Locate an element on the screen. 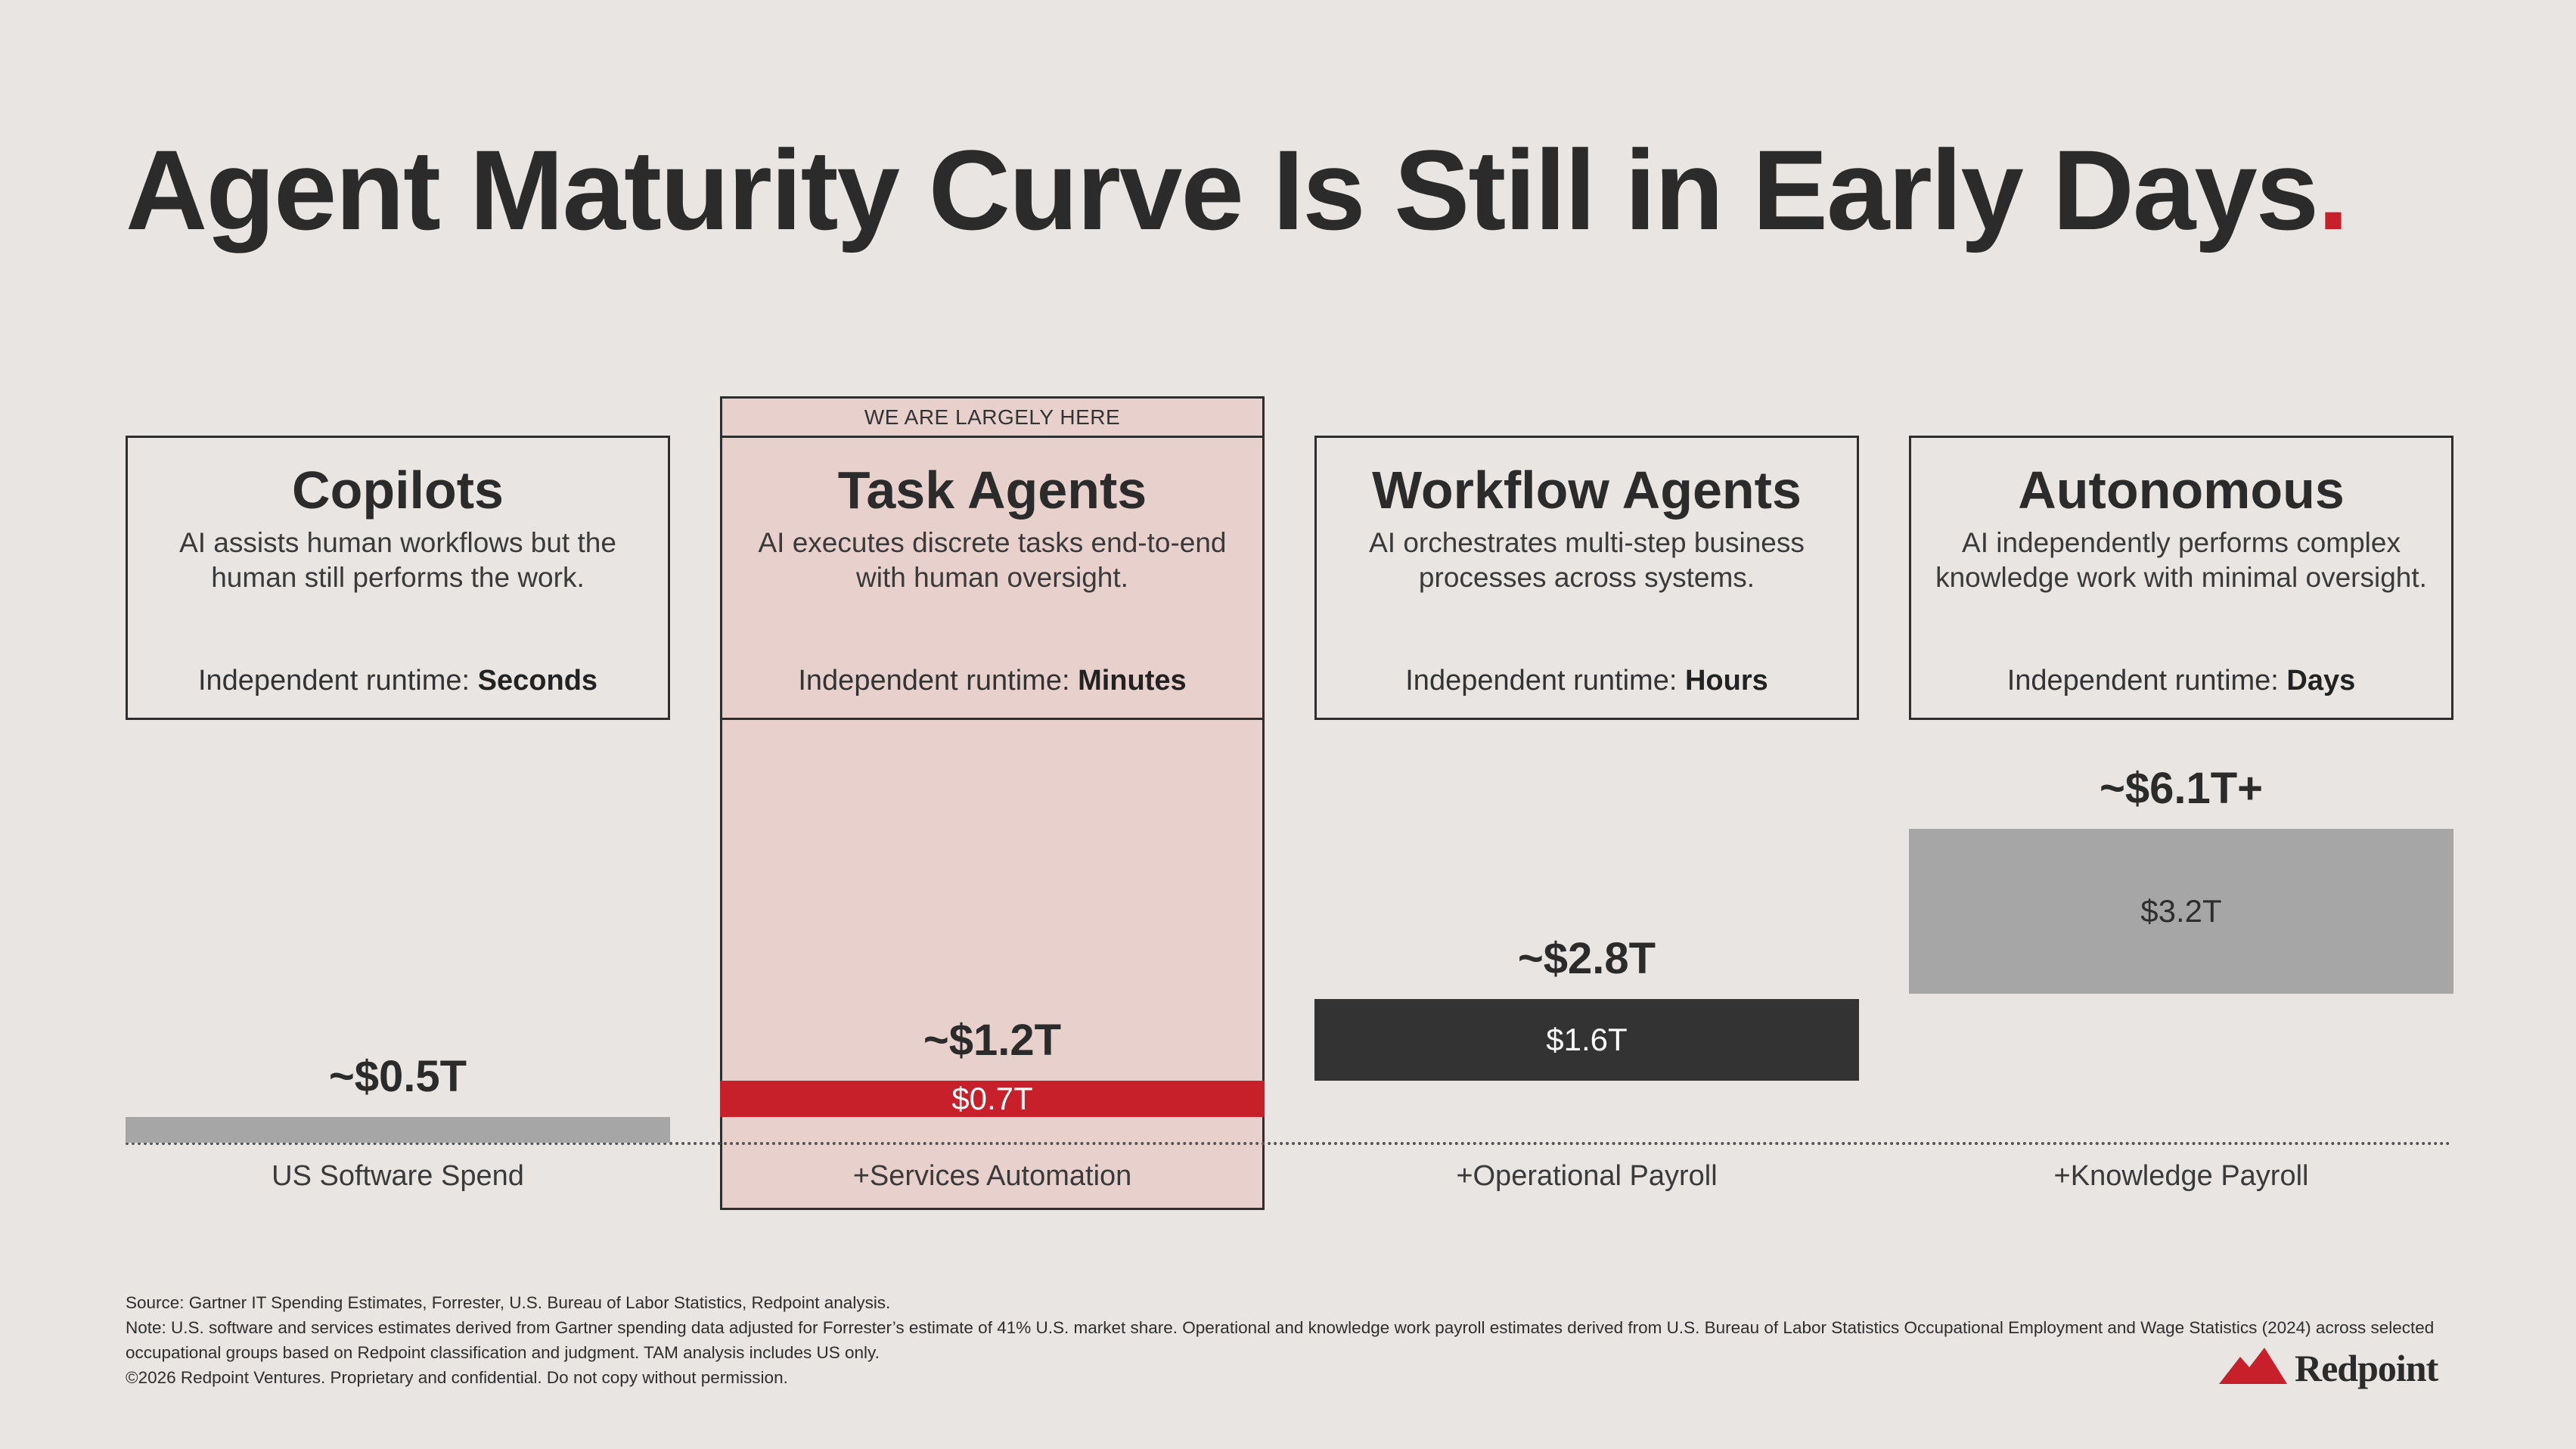 The image size is (2576, 1449). bar-segment-autonomous: $3.2T is located at coordinates (2181, 911).